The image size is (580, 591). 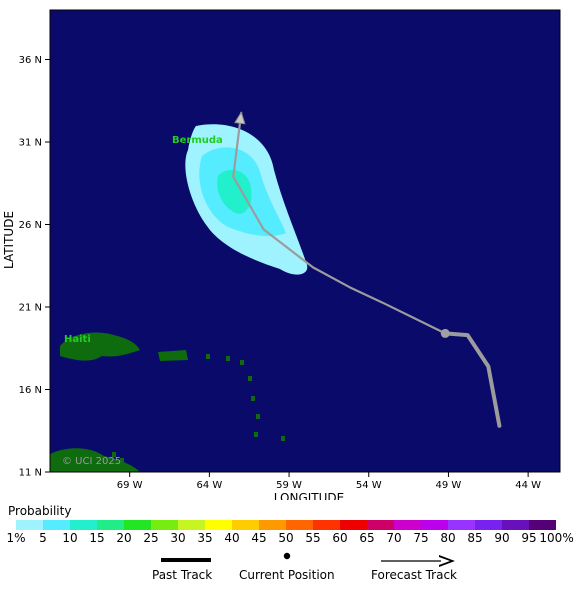 What do you see at coordinates (130, 485) in the screenshot?
I see `x-tick-label: 69 W` at bounding box center [130, 485].